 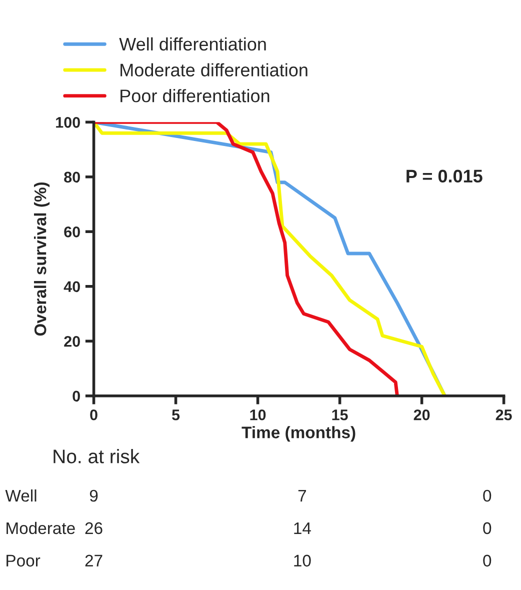 What do you see at coordinates (68, 122) in the screenshot?
I see `y-tick-label: 100` at bounding box center [68, 122].